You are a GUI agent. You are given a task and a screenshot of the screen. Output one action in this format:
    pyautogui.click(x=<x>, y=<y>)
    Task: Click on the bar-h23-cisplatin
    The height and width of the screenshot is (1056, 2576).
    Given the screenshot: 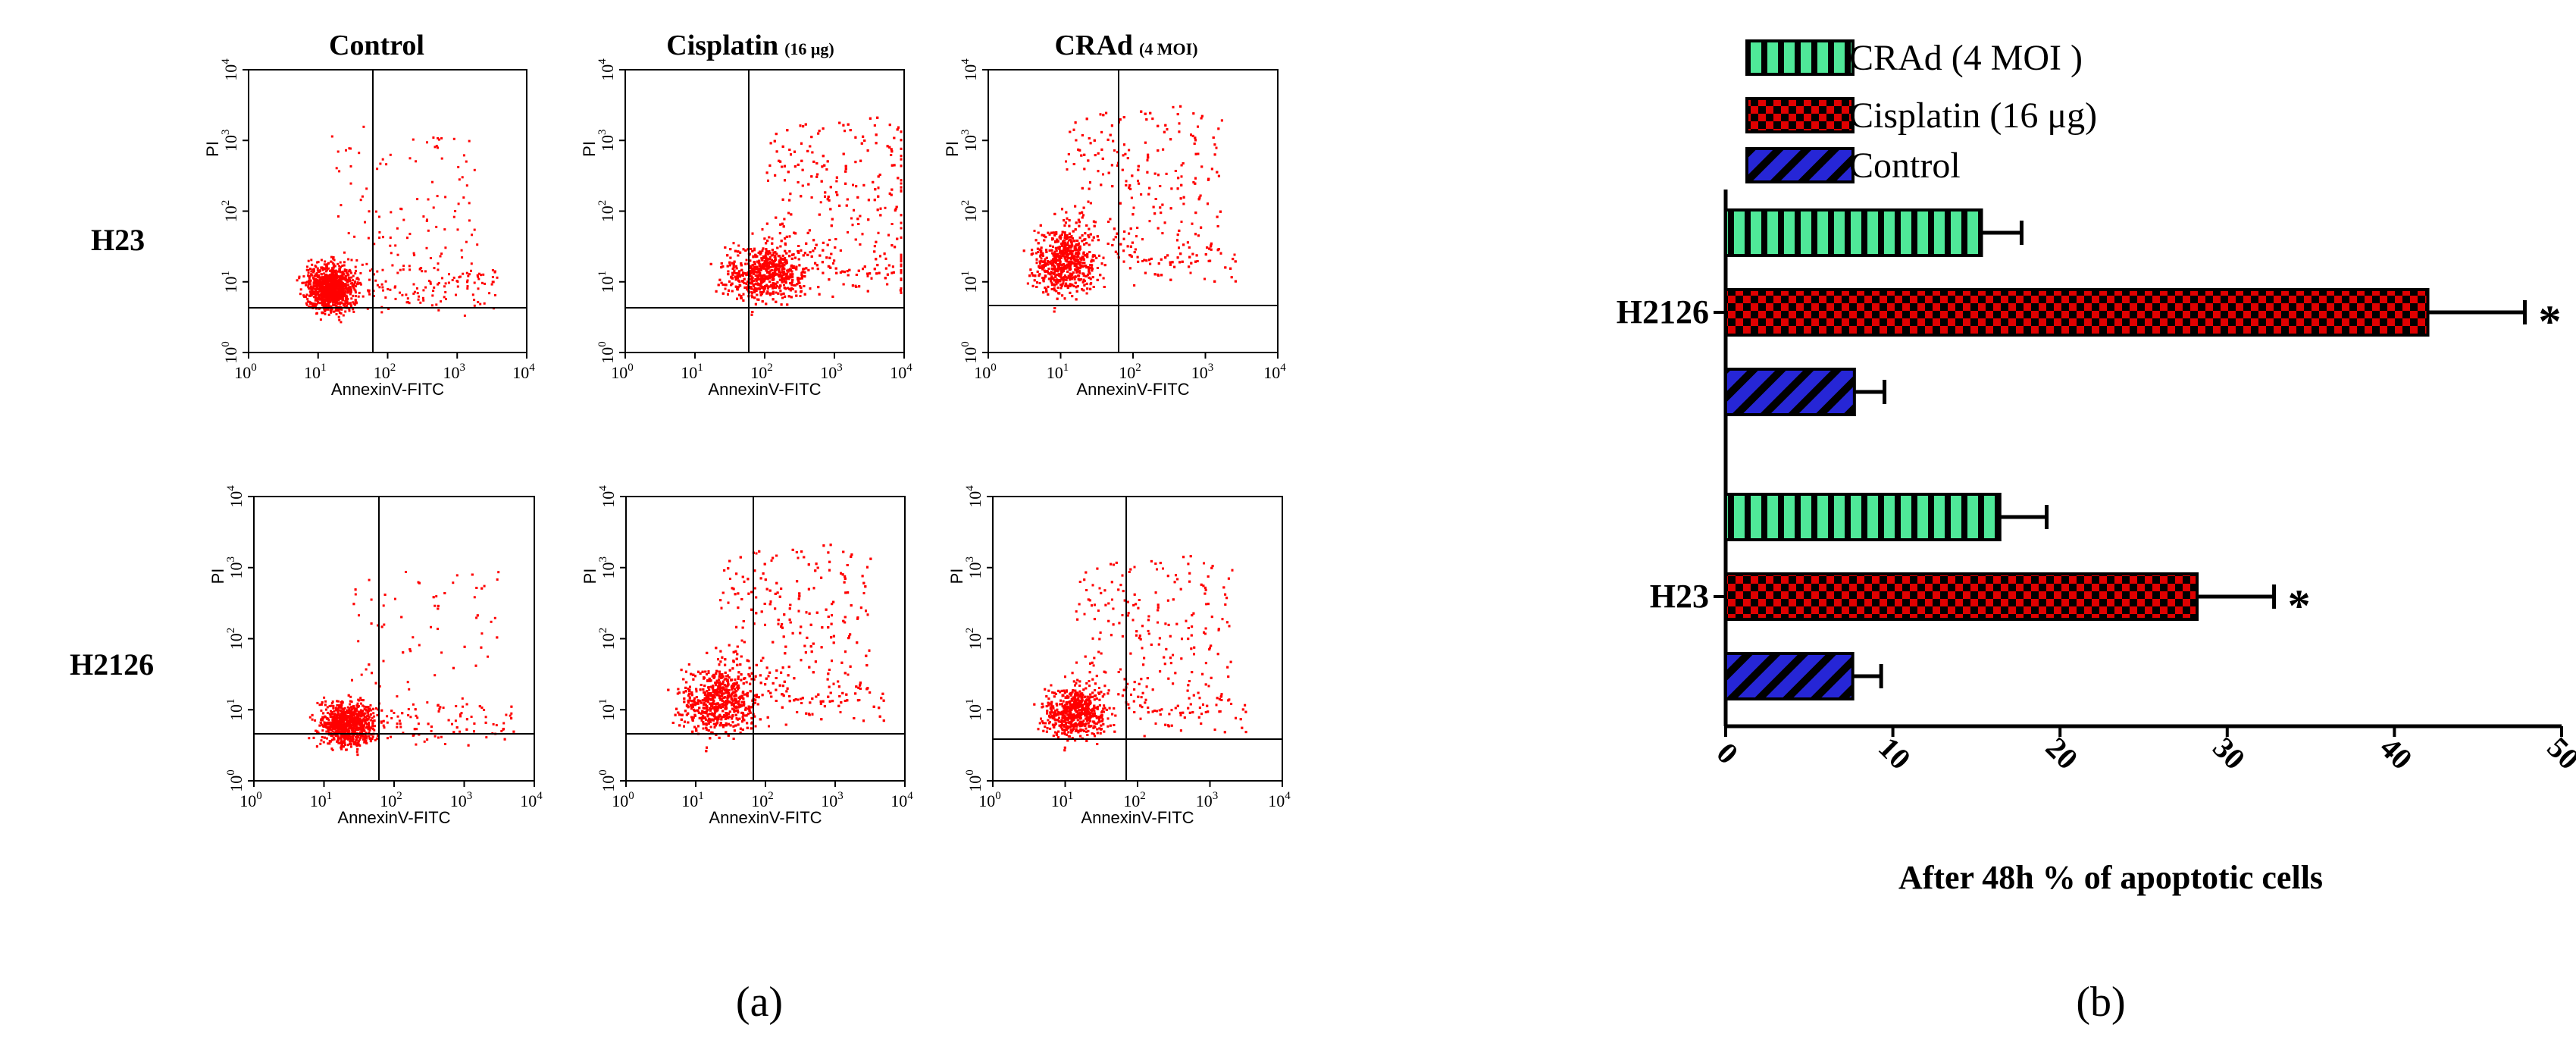 What is the action you would take?
    pyautogui.click(x=1961, y=596)
    